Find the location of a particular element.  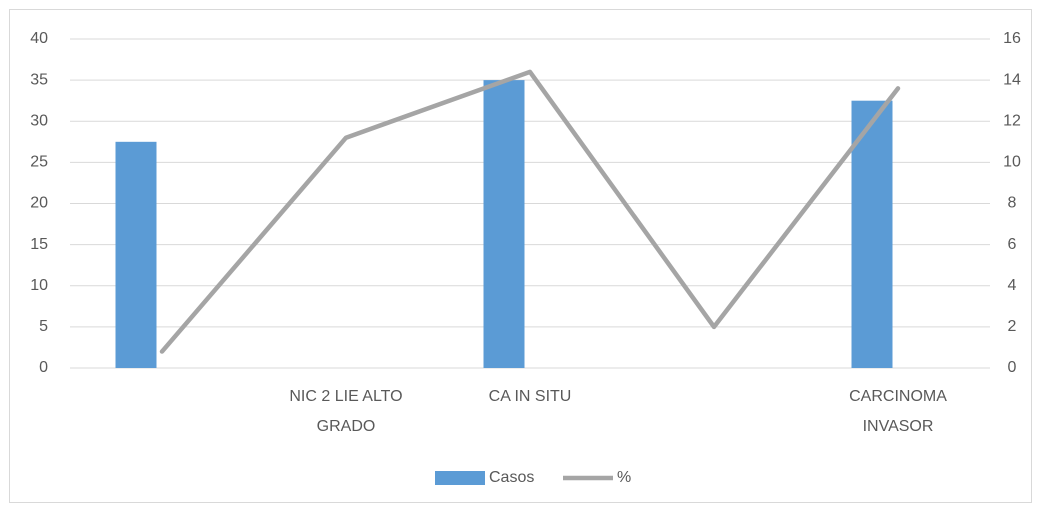

y-tick-label: 0 is located at coordinates (43, 367).